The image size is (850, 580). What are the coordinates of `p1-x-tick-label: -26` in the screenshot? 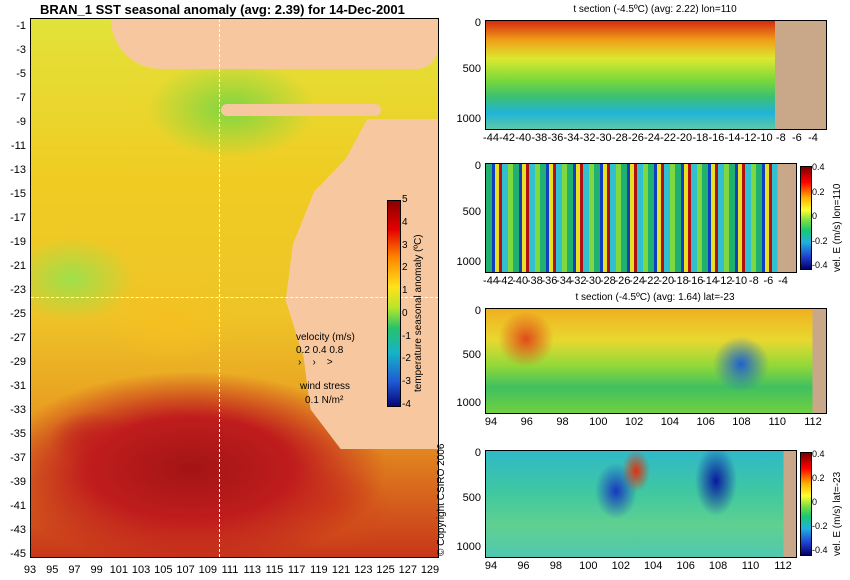 It's located at (635, 138).